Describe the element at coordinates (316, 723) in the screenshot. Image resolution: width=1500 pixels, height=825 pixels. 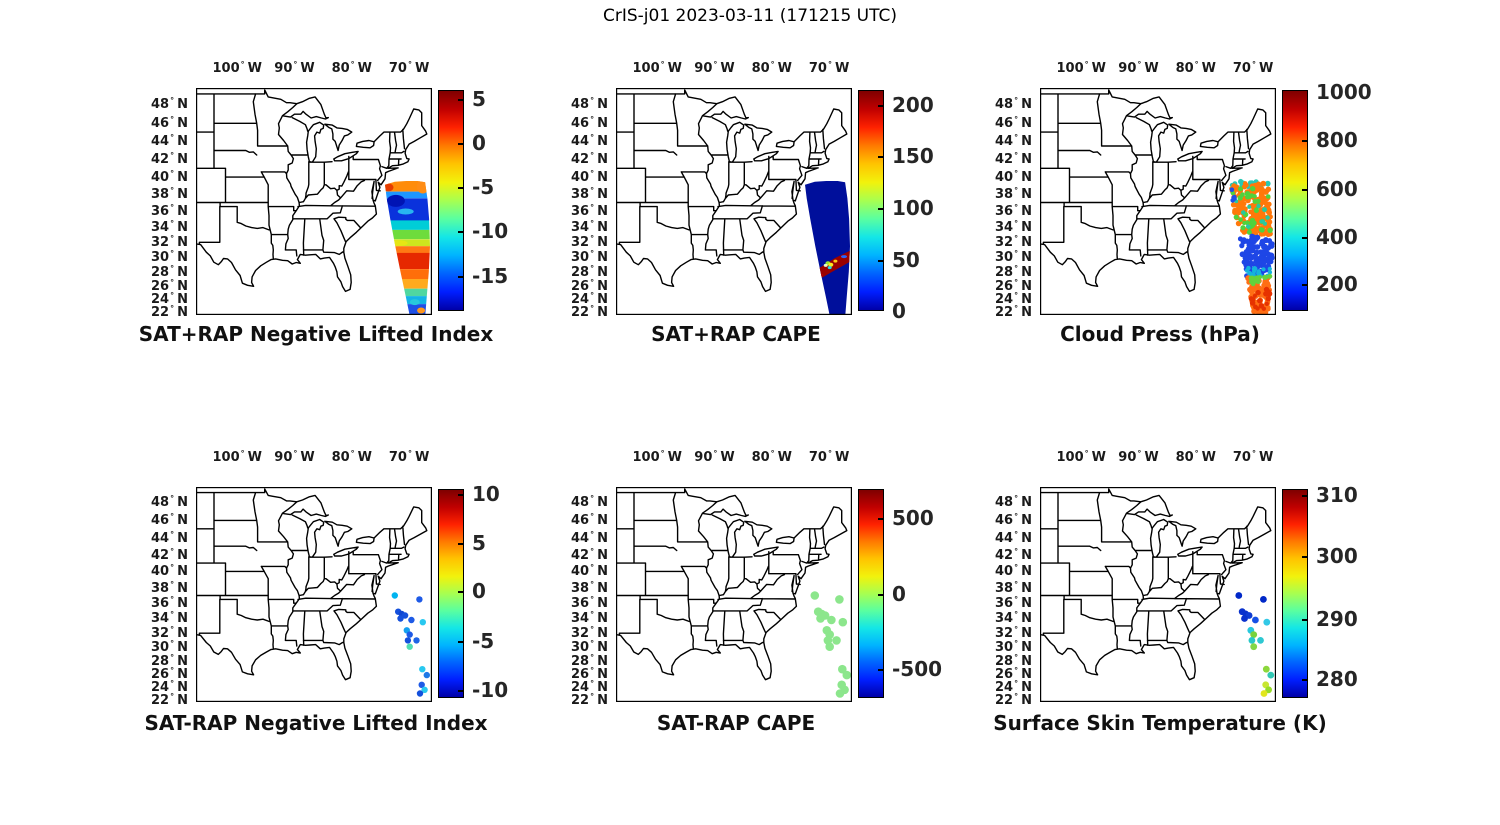
I see `subplot-title: SAT-RAP Negative Lifted Index` at that location.